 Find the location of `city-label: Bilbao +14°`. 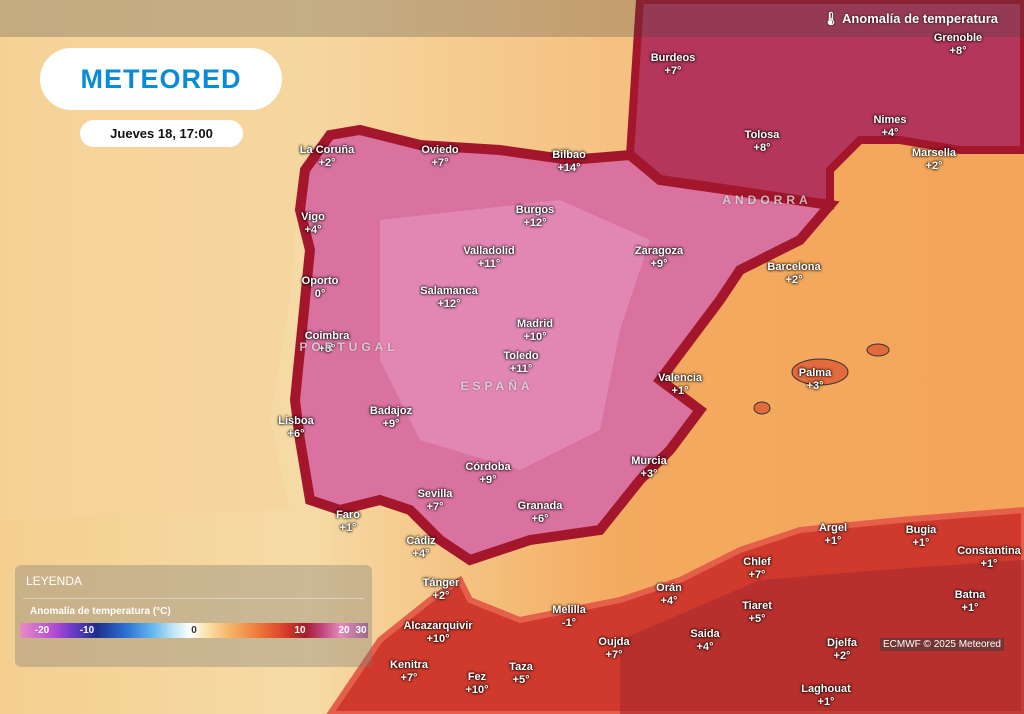

city-label: Bilbao +14° is located at coordinates (569, 162).